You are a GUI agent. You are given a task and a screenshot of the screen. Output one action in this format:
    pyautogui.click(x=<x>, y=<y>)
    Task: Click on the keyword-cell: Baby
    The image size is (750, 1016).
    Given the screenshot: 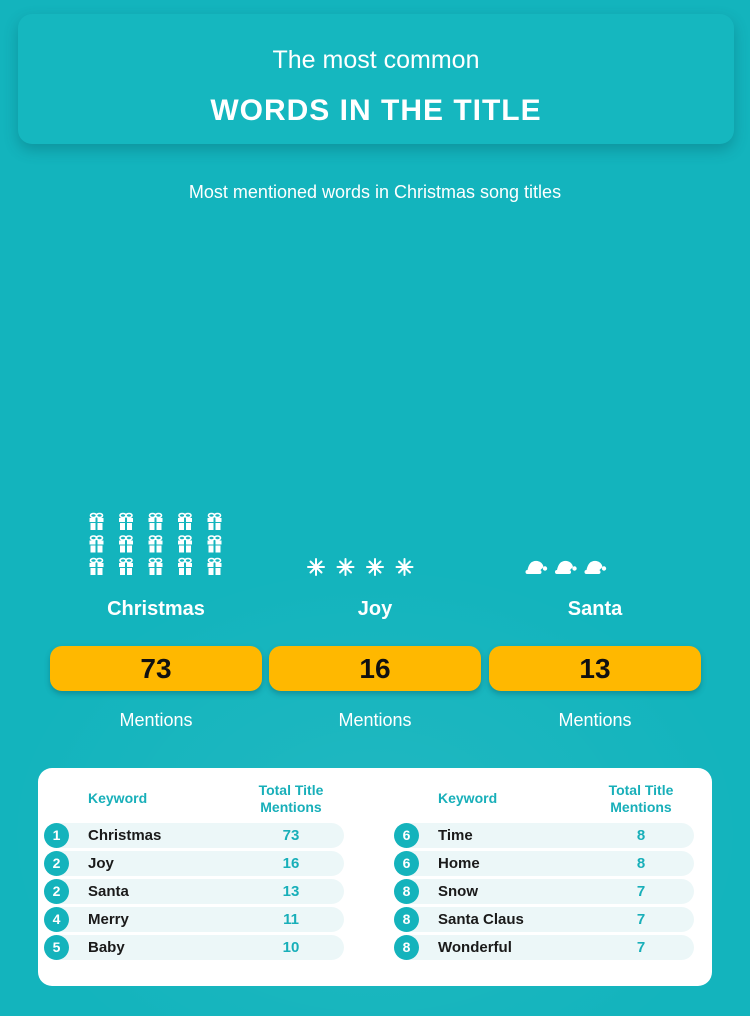 What is the action you would take?
    pyautogui.click(x=106, y=947)
    